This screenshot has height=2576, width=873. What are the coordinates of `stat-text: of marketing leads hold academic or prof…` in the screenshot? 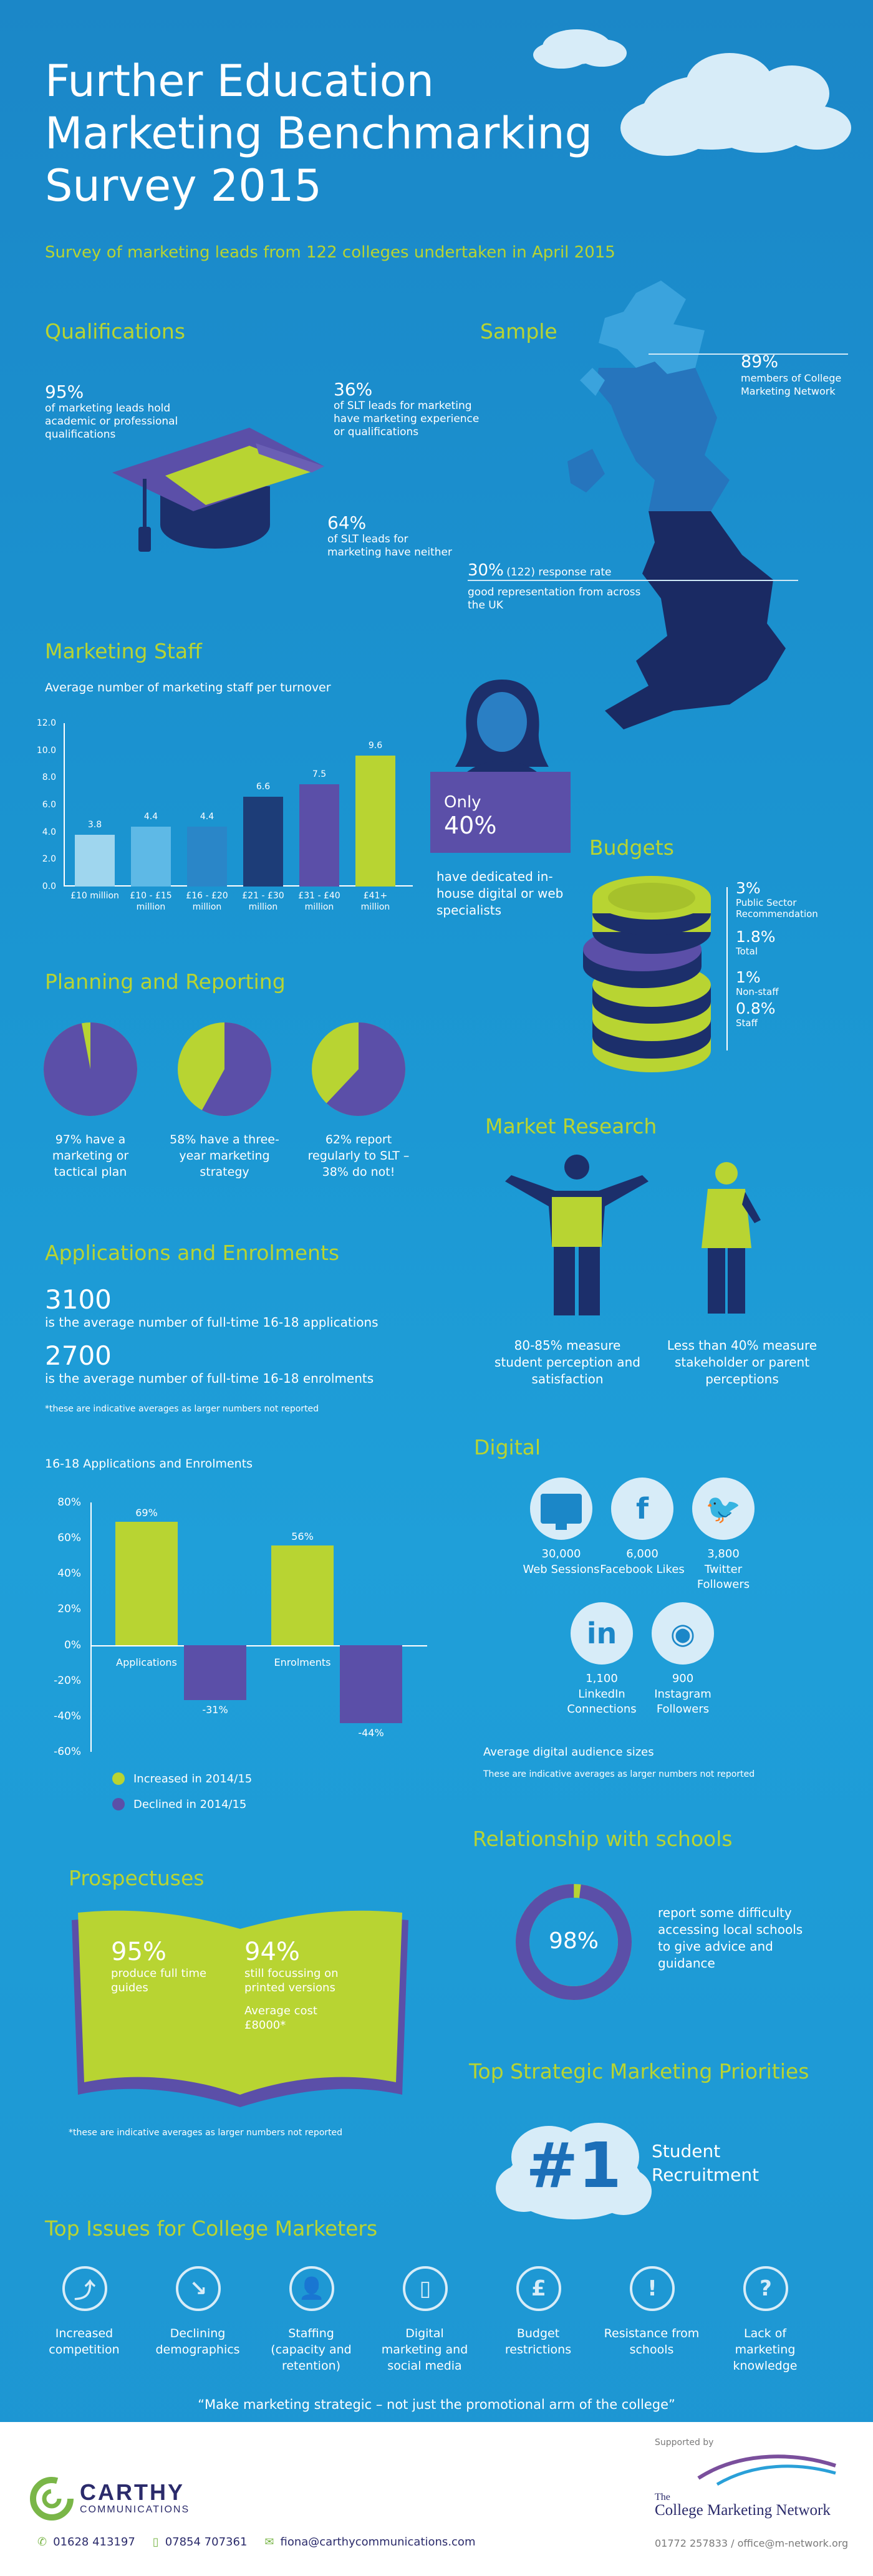 It's located at (111, 421).